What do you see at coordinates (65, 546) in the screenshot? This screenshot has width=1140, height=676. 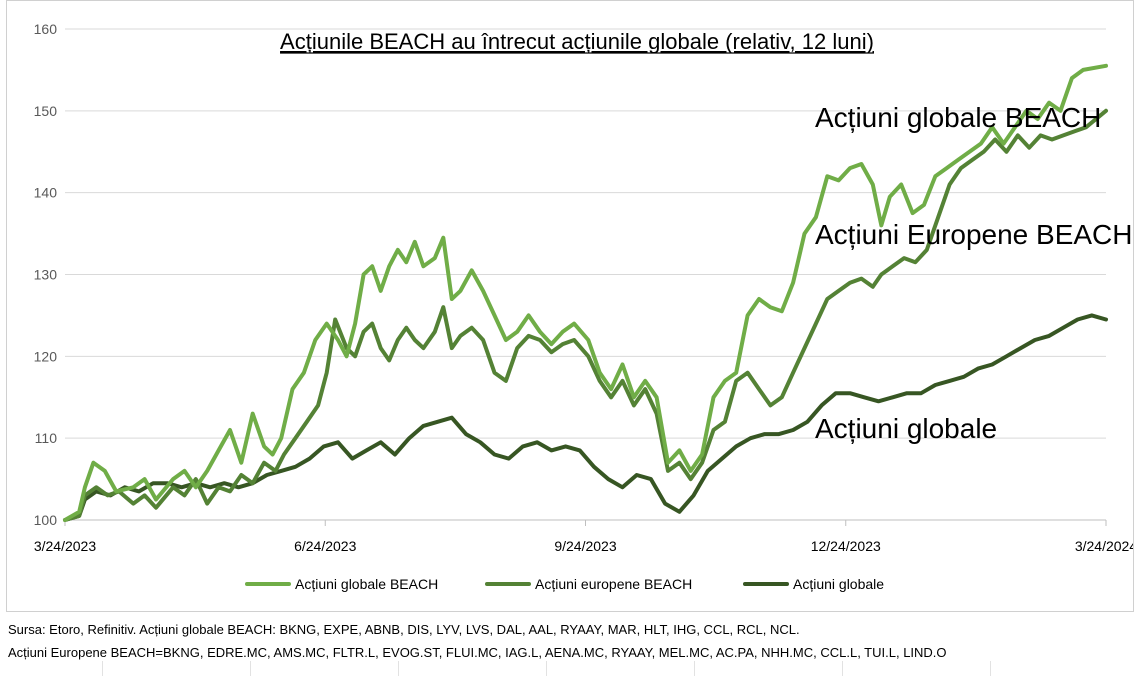 I see `x-tick-label-0: 3/24/2023` at bounding box center [65, 546].